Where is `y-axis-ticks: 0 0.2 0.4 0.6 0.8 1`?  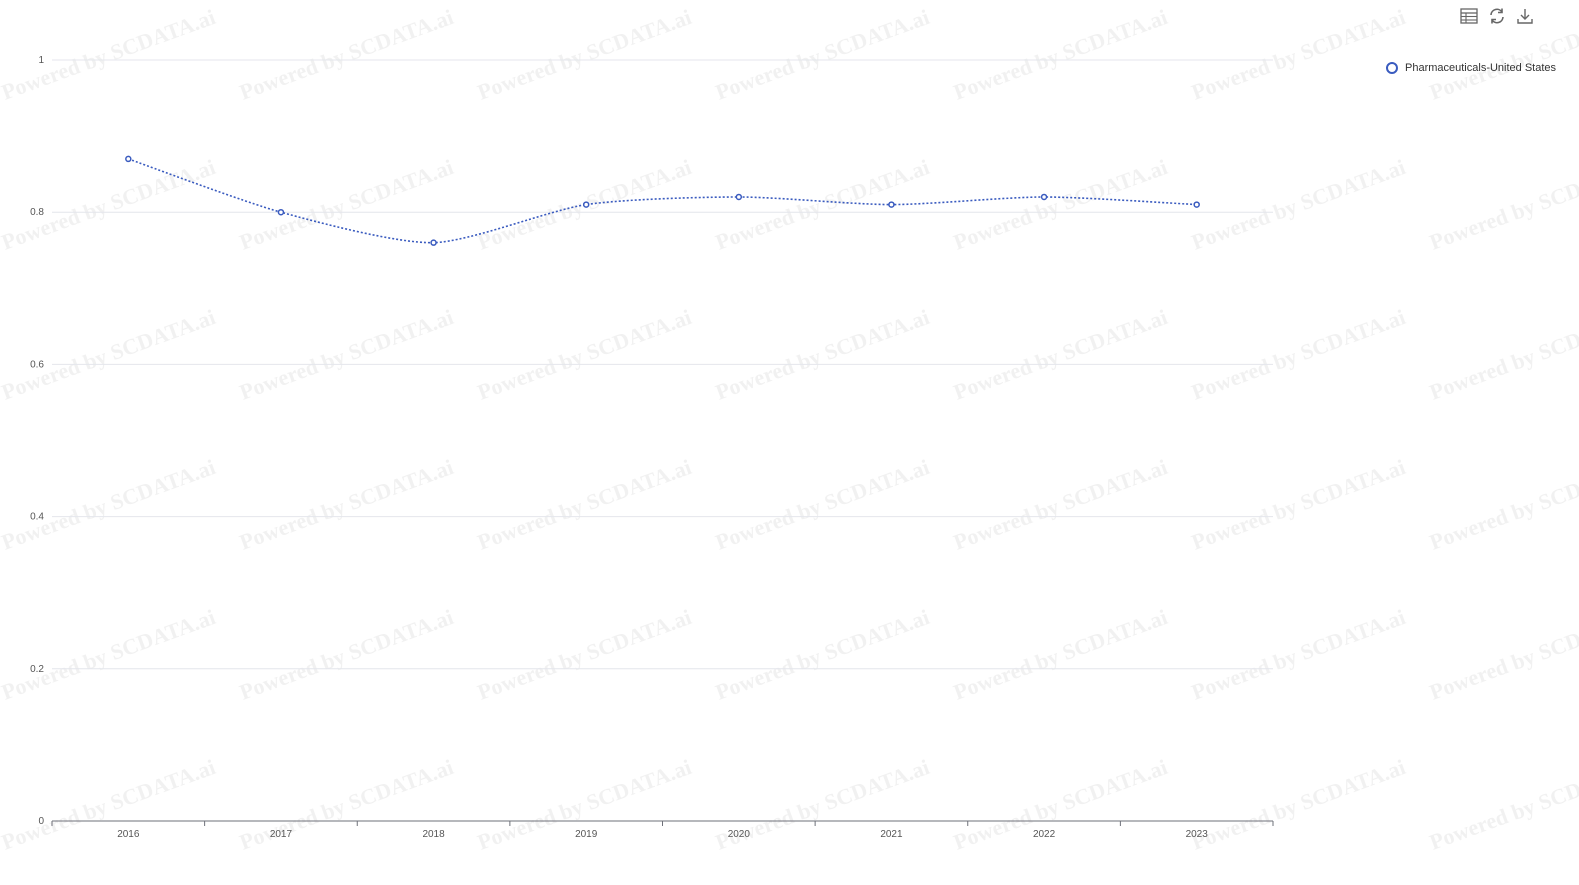 y-axis-ticks: 0 0.2 0.4 0.6 0.8 1 is located at coordinates (37, 441).